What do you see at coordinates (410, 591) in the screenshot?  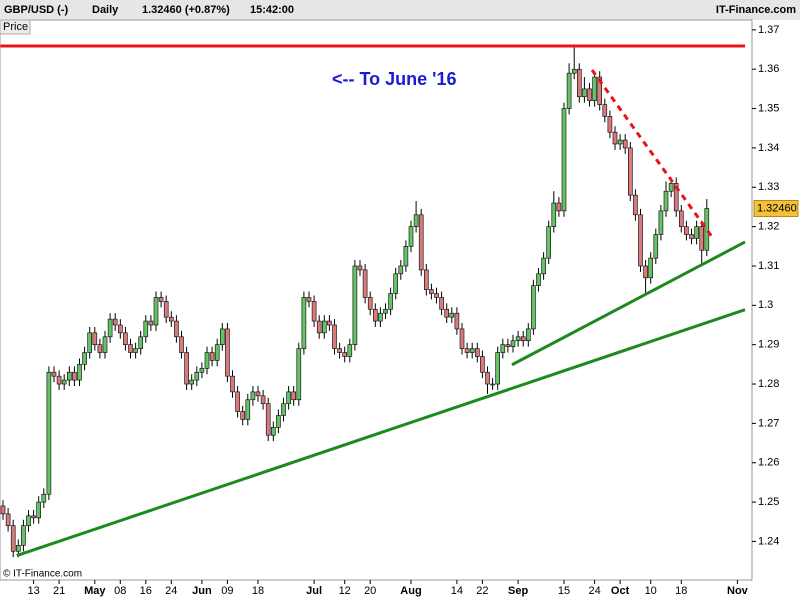 I see `x-tick-label: Aug` at bounding box center [410, 591].